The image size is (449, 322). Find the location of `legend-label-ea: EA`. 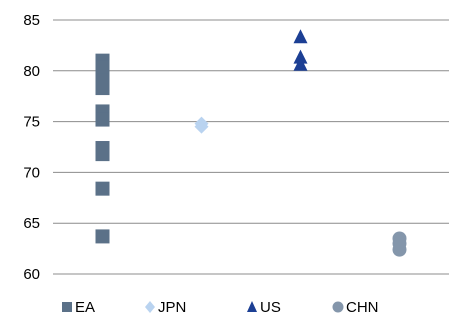

legend-label-ea: EA is located at coordinates (85, 307).